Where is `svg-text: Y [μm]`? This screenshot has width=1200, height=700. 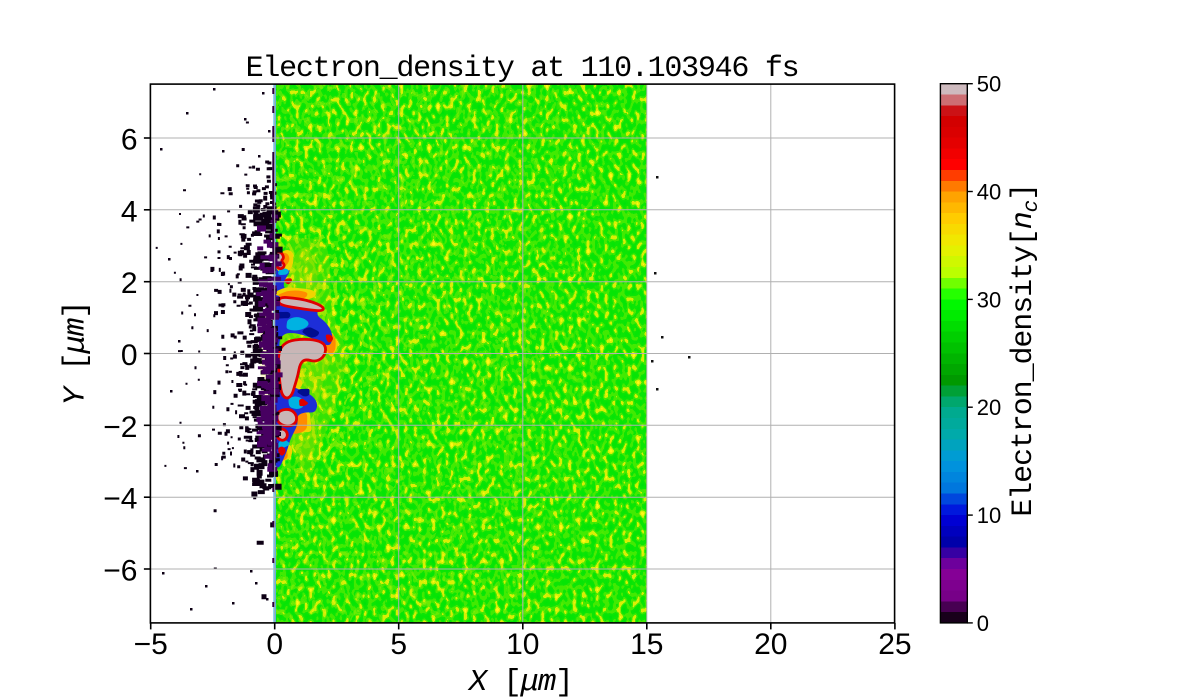
svg-text: Y [μm] is located at coordinates (76, 354).